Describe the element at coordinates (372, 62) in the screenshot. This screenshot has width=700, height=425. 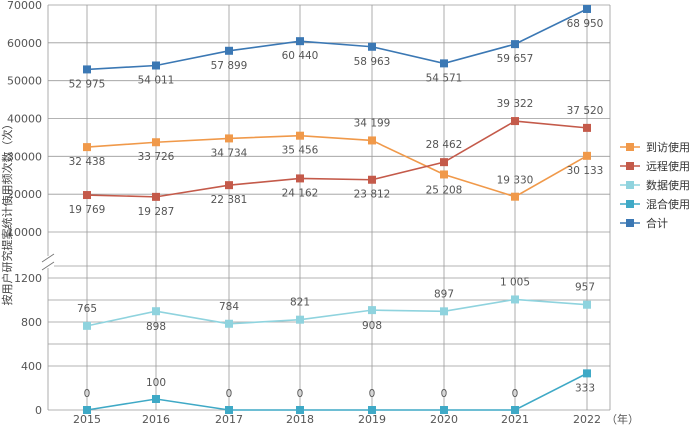
I see `data-label: 58 963` at that location.